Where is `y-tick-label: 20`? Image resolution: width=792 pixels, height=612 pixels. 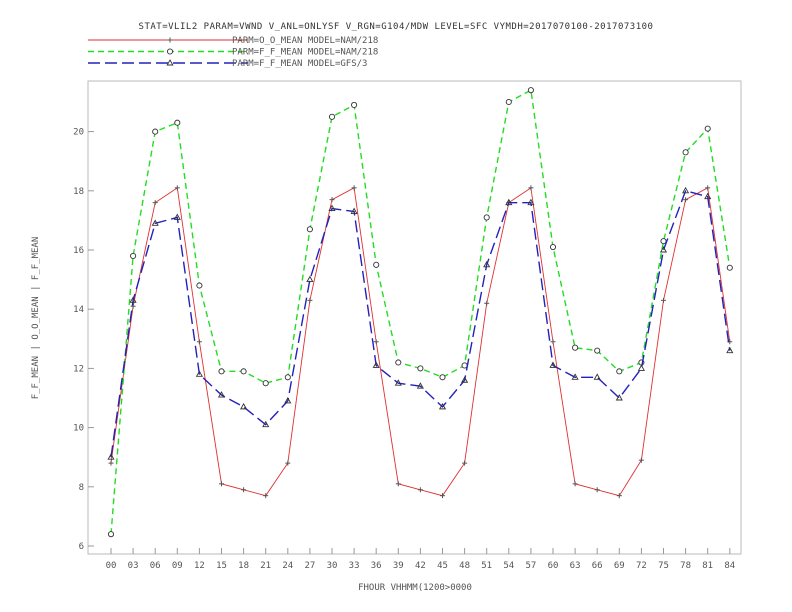
y-tick-label: 20 is located at coordinates (78, 133).